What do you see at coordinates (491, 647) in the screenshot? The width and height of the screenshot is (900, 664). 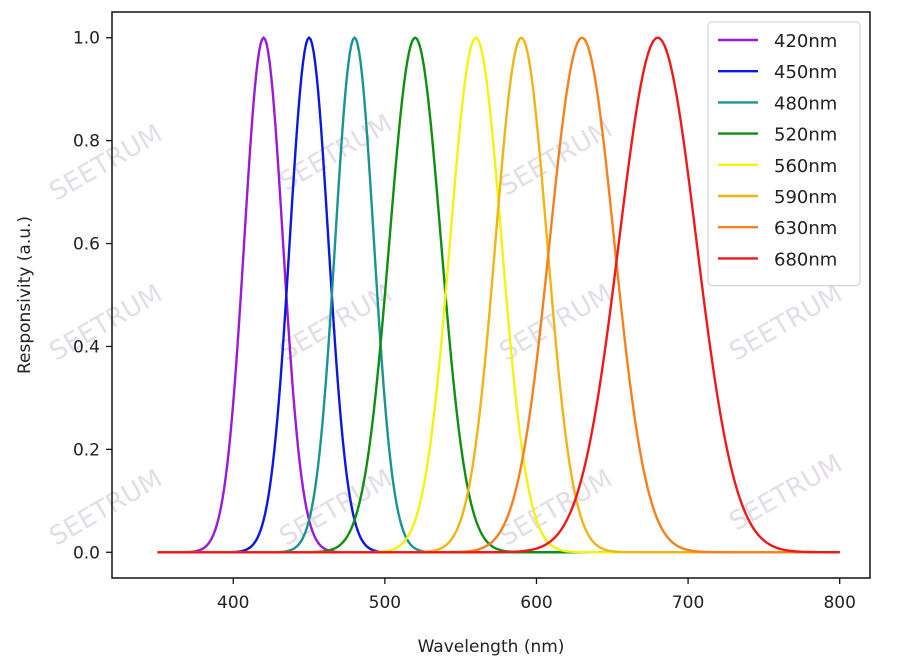 I see `x-axis-label: Wavelength (nm)` at bounding box center [491, 647].